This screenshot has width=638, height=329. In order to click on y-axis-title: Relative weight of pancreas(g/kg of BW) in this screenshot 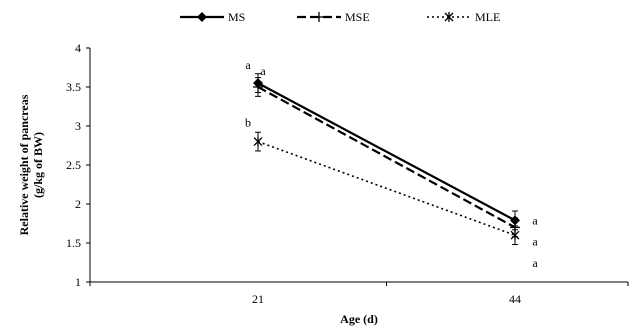, I will do `click(31, 164)`.